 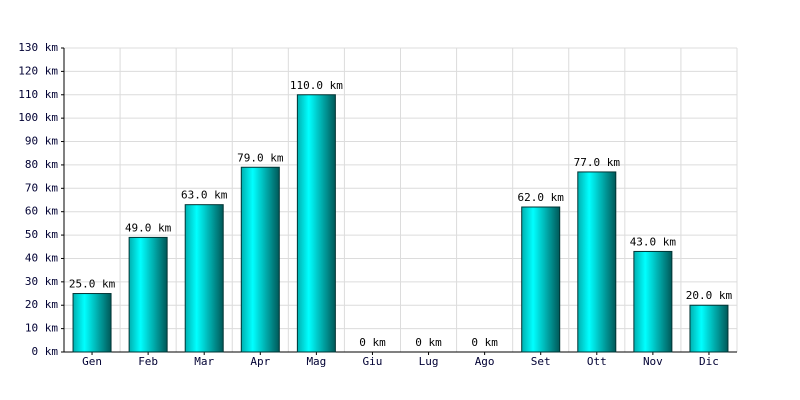 What do you see at coordinates (485, 361) in the screenshot?
I see `x-tick-label: Ago` at bounding box center [485, 361].